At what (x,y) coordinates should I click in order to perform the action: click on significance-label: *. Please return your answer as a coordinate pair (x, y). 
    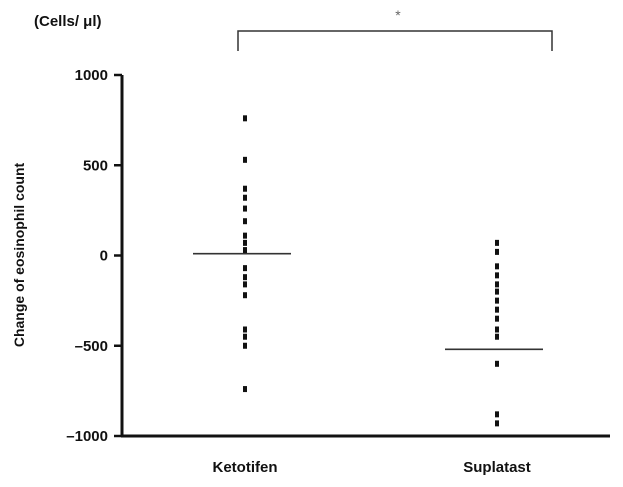
    Looking at the image, I should click on (398, 15).